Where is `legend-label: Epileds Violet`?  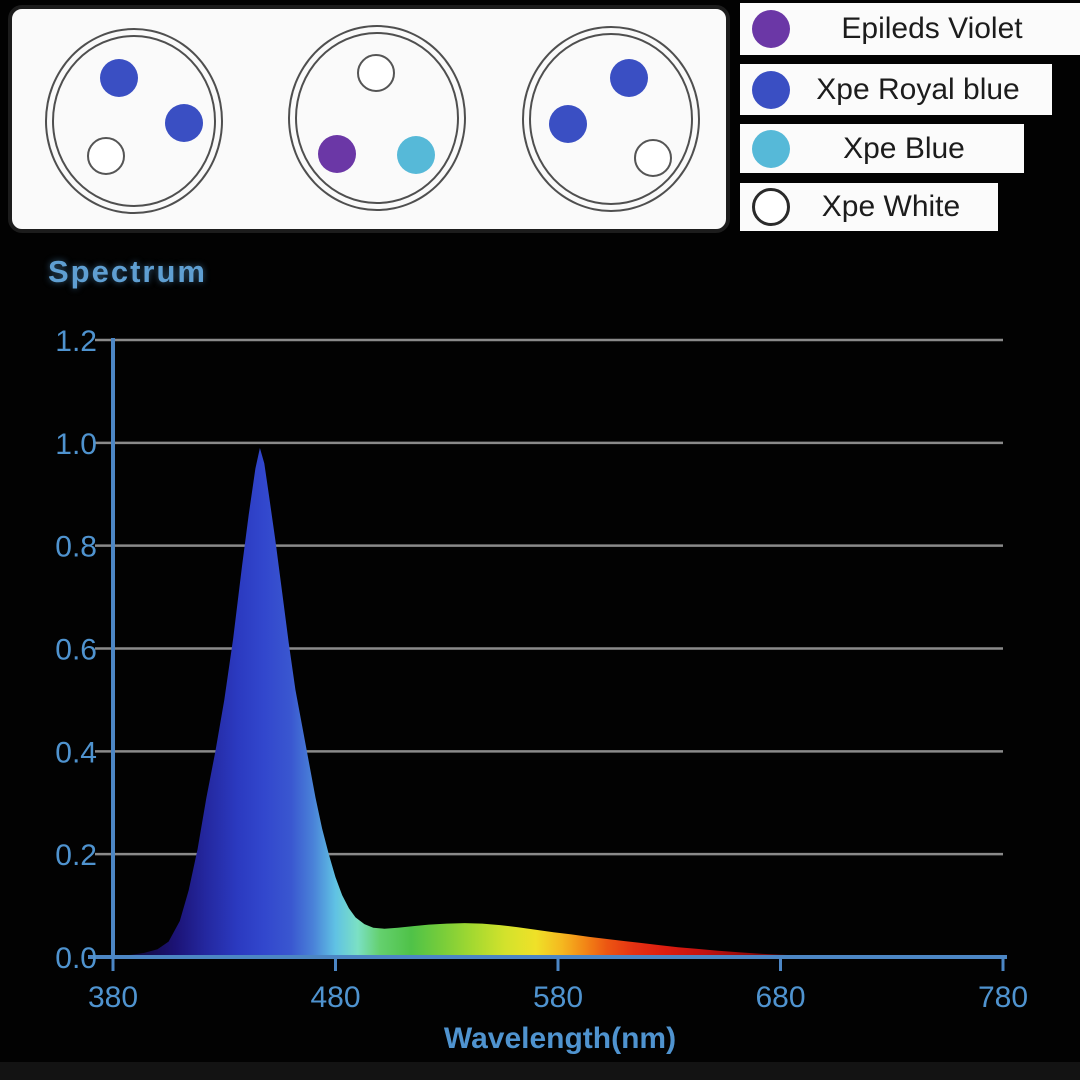 legend-label: Epileds Violet is located at coordinates (932, 28).